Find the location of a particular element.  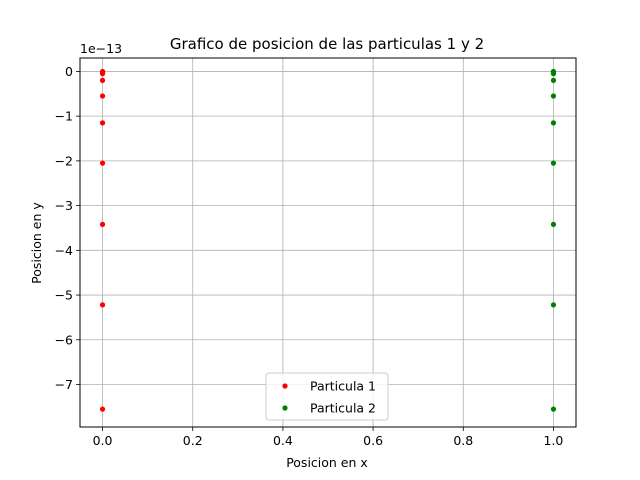

legend-box is located at coordinates (327, 396).